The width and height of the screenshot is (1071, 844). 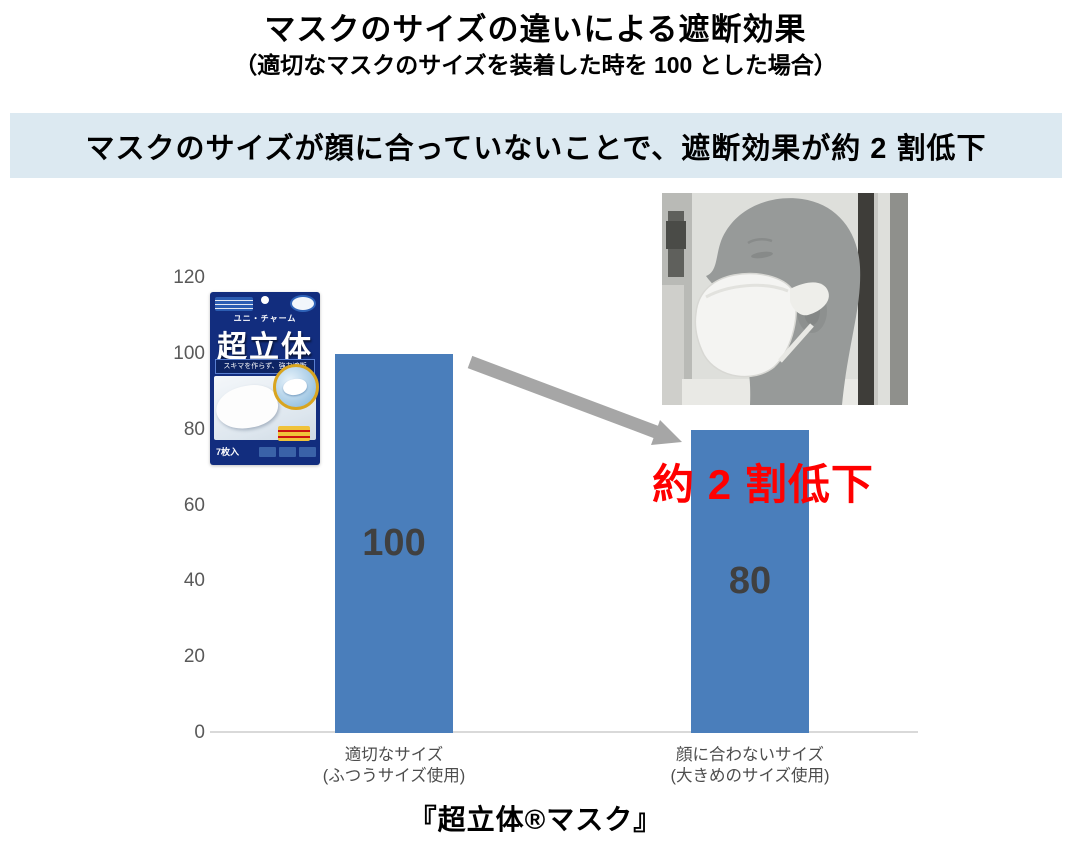 What do you see at coordinates (189, 353) in the screenshot?
I see `y-axis-tick-label: 100` at bounding box center [189, 353].